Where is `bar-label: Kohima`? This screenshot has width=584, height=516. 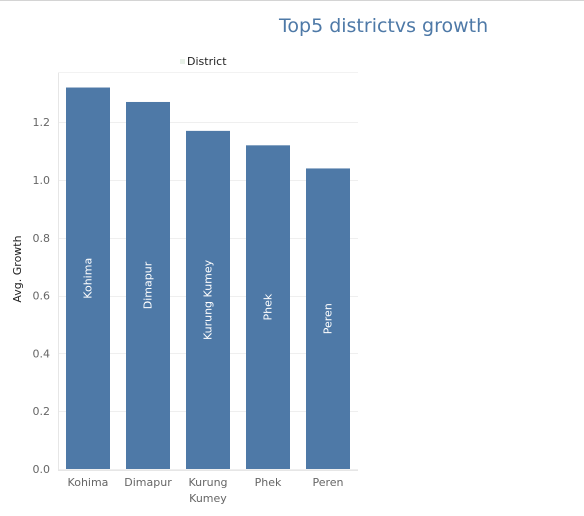 bar-label: Kohima is located at coordinates (88, 278).